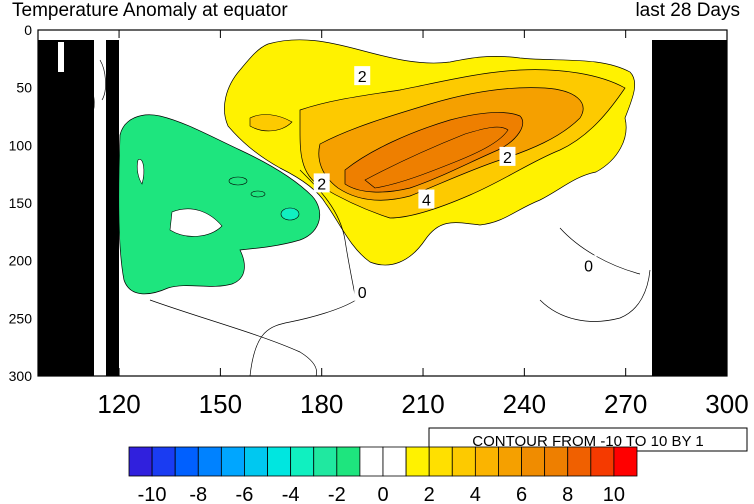 The width and height of the screenshot is (754, 504). I want to click on y-tick-label: 300, so click(21, 376).